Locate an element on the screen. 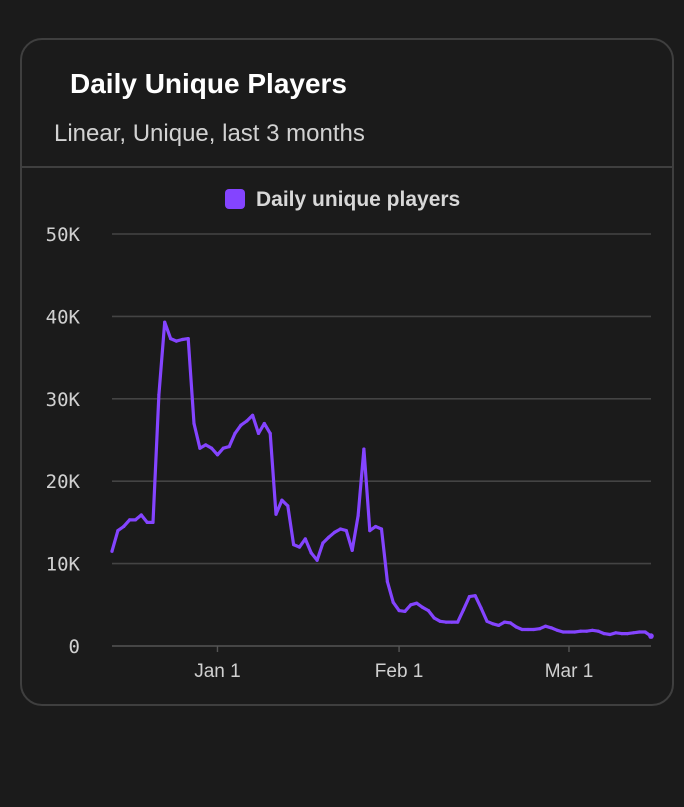 This screenshot has height=807, width=684. x-tick-label: Jan 1 is located at coordinates (217, 671).